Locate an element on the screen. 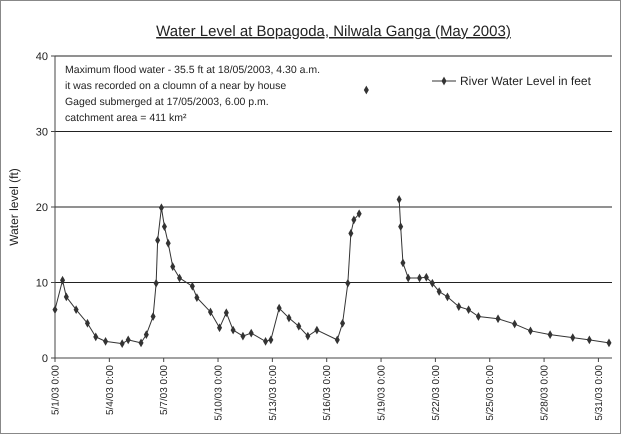  y-tick-label: 0 is located at coordinates (45, 358).